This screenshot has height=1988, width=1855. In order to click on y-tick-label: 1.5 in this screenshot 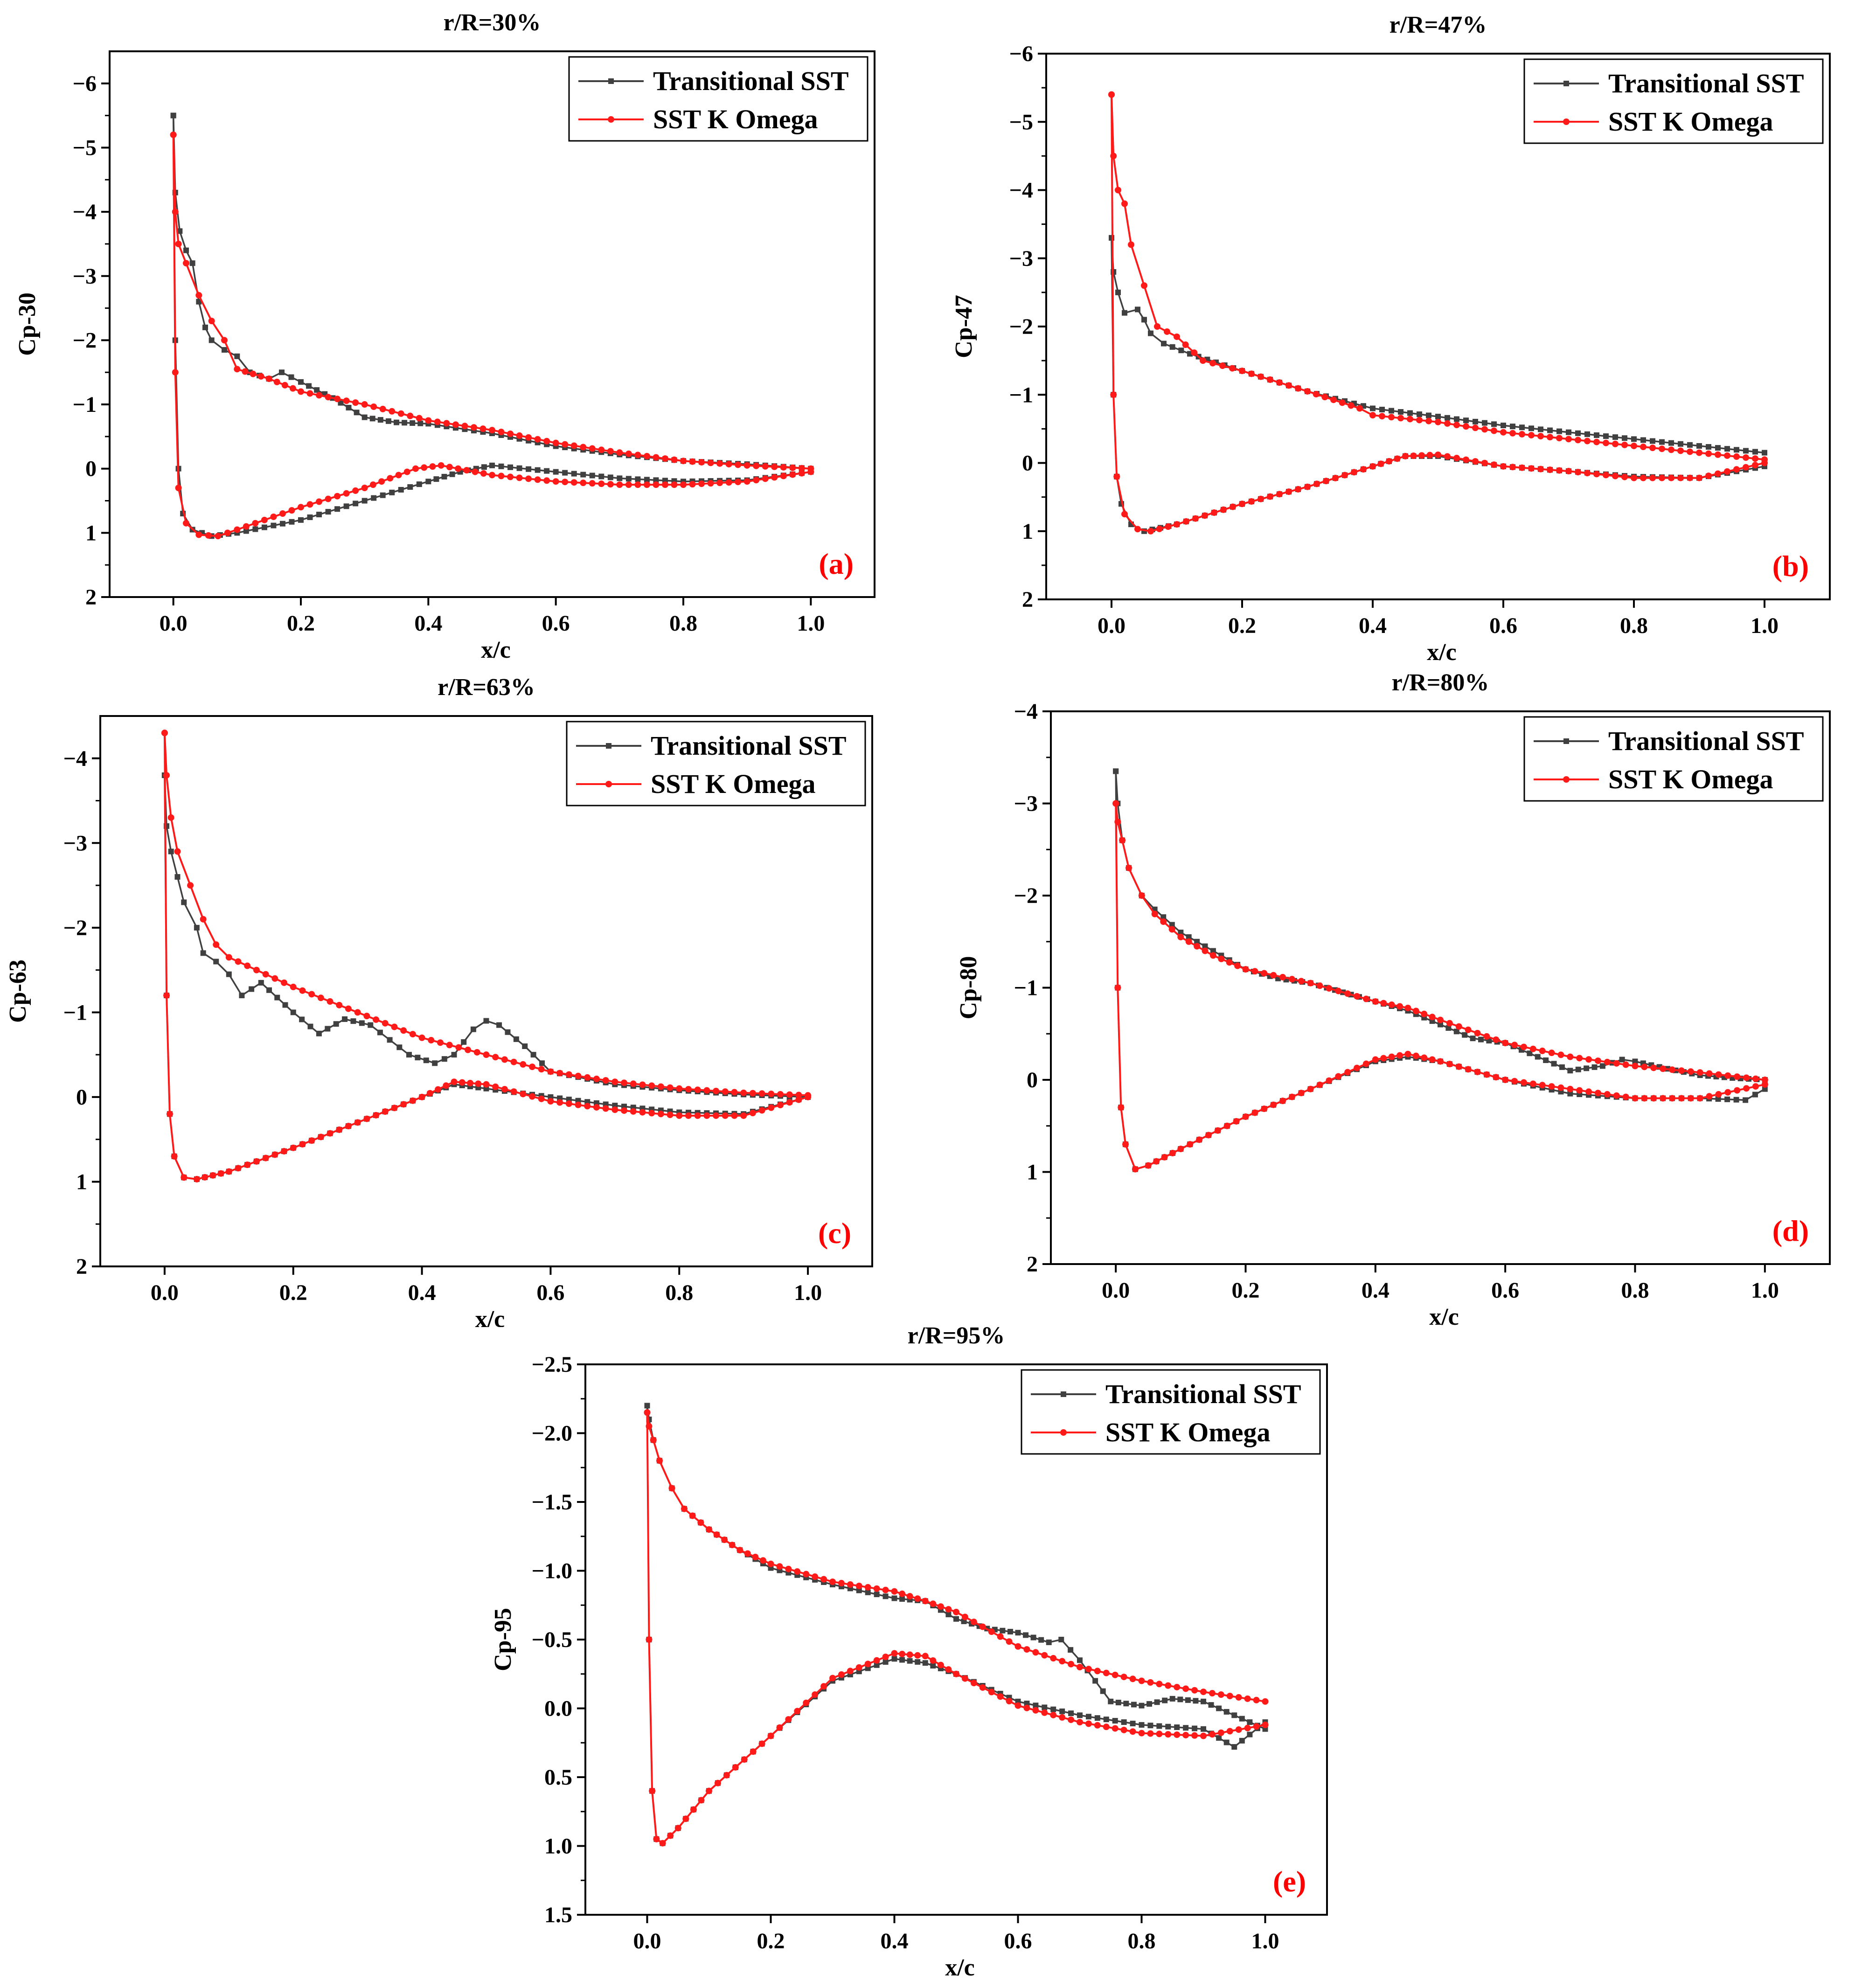, I will do `click(558, 1915)`.